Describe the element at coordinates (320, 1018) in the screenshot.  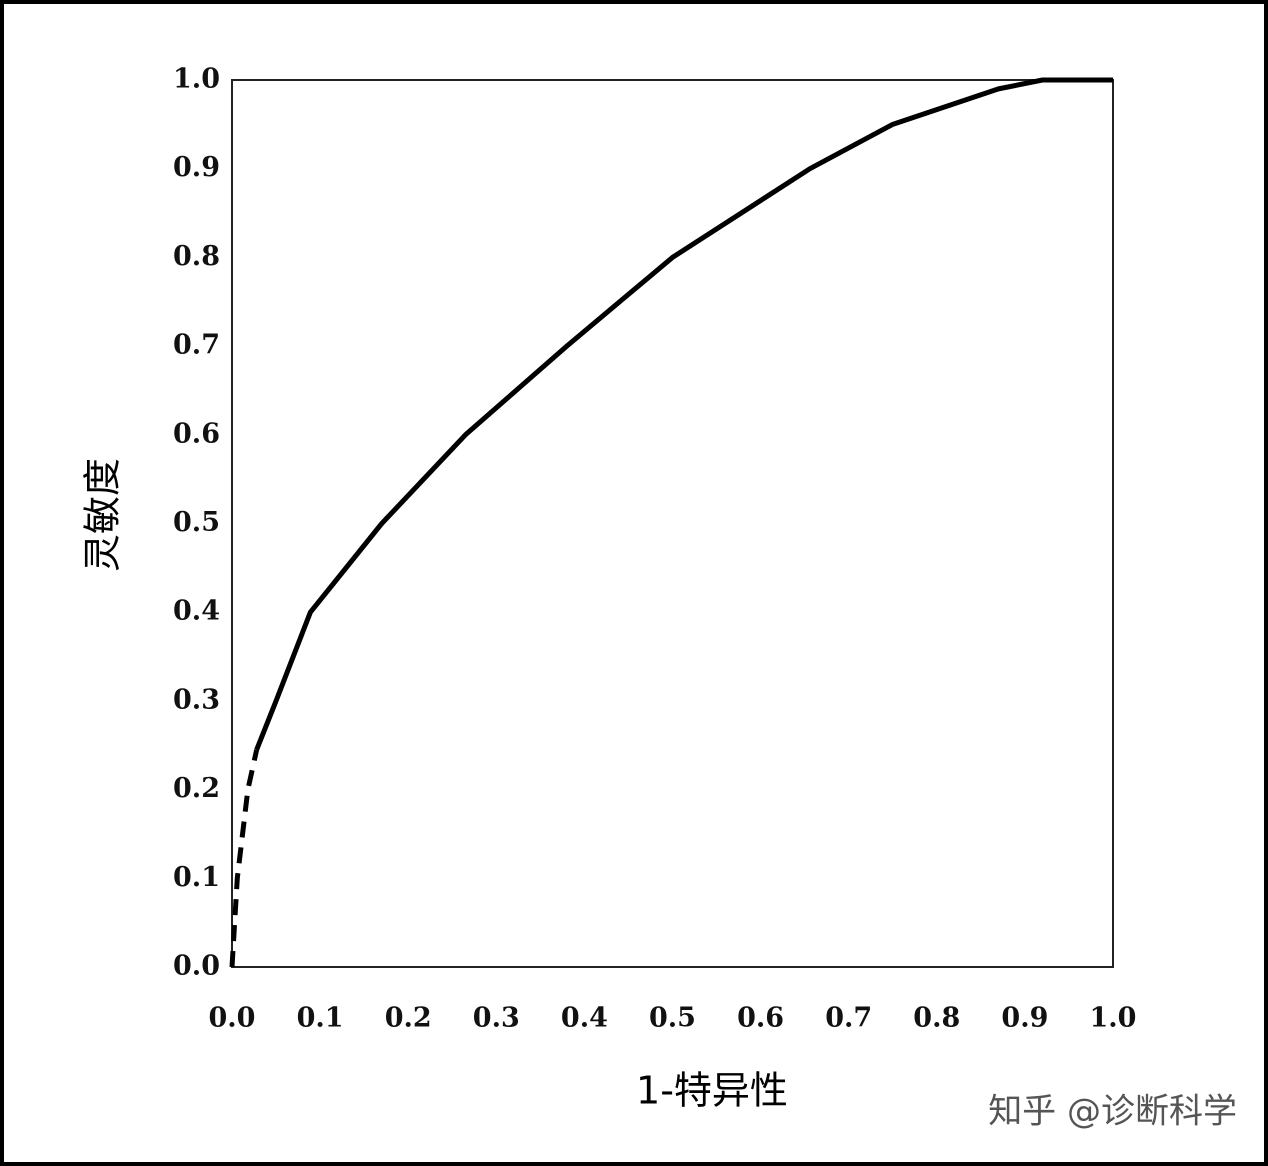
I see `x-tick-label: 0.1` at that location.